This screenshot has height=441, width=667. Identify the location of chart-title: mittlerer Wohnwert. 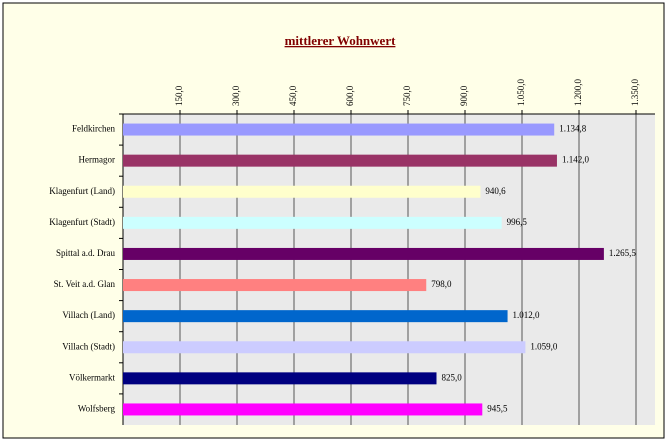
(341, 40).